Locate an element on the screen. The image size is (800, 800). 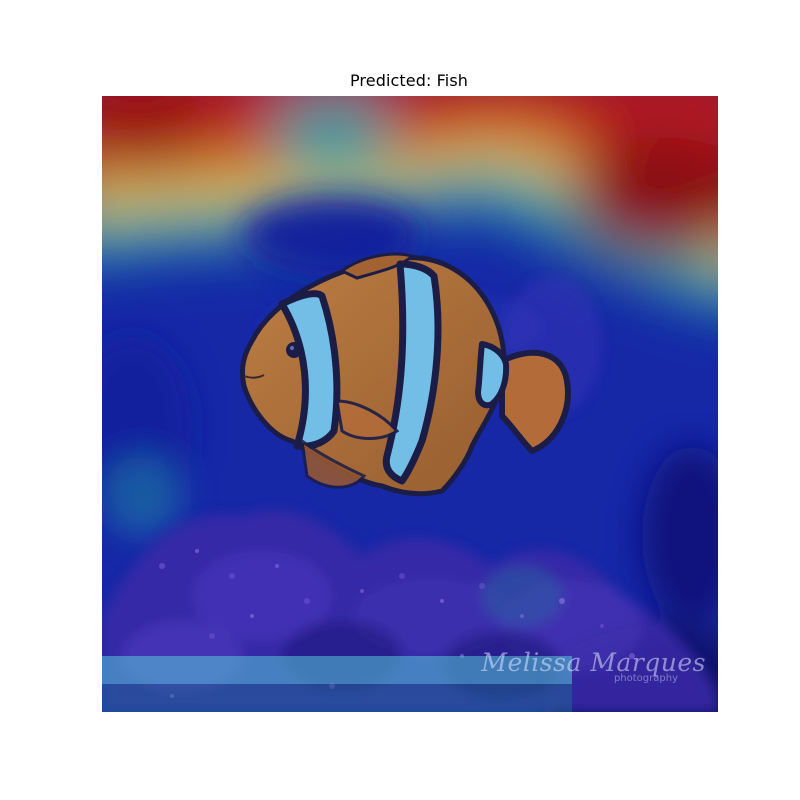
figure-title: Predicted: Fish is located at coordinates (409, 80).